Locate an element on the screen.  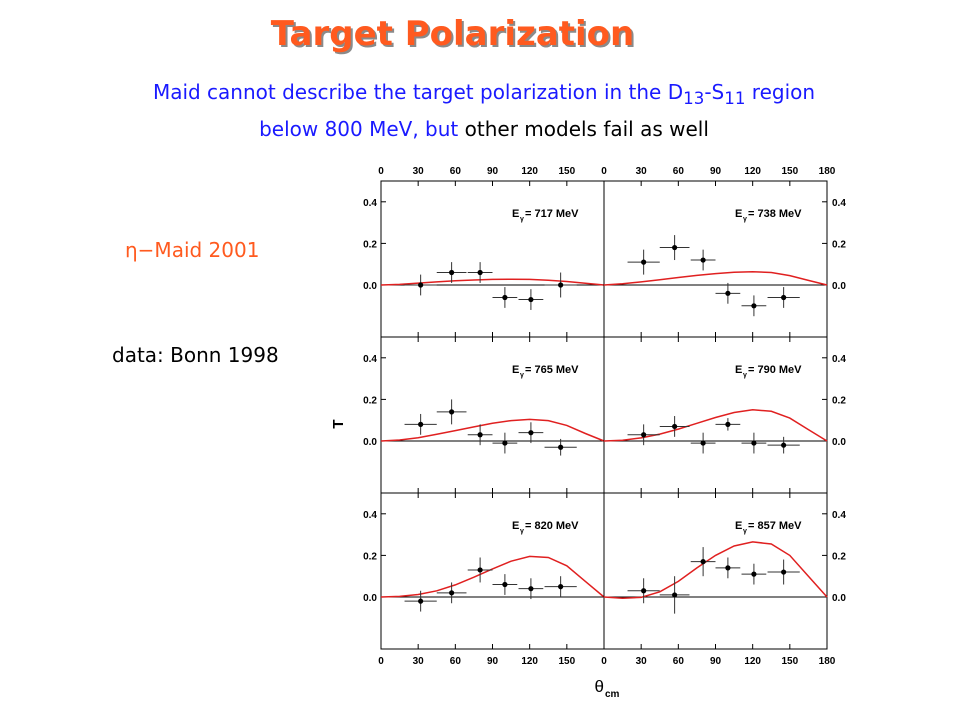
energy-label-value: = 765 MeV is located at coordinates (552, 370).